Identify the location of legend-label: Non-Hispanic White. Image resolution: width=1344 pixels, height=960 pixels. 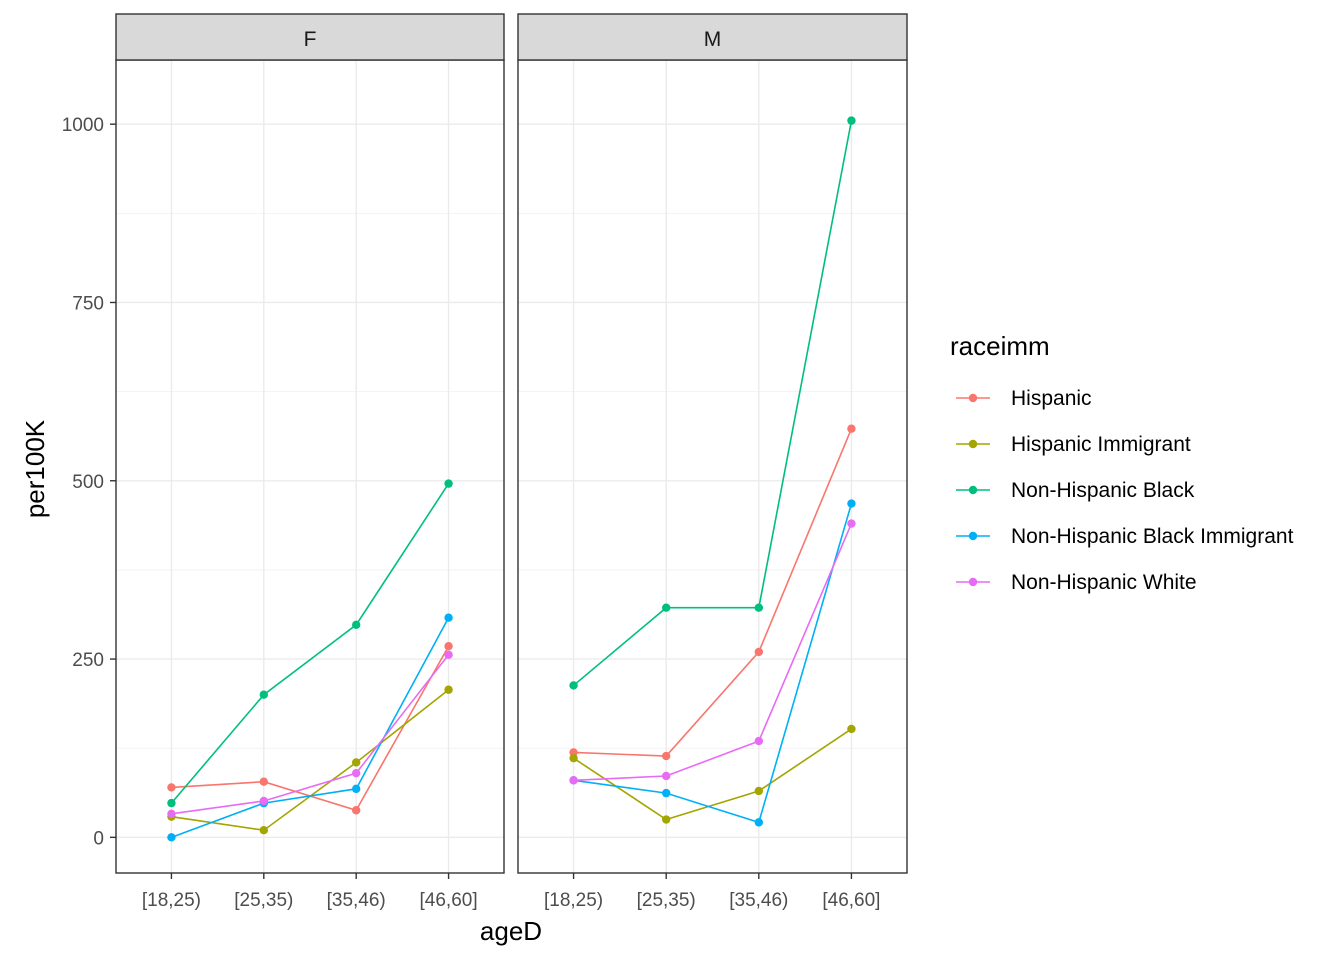
(1104, 582).